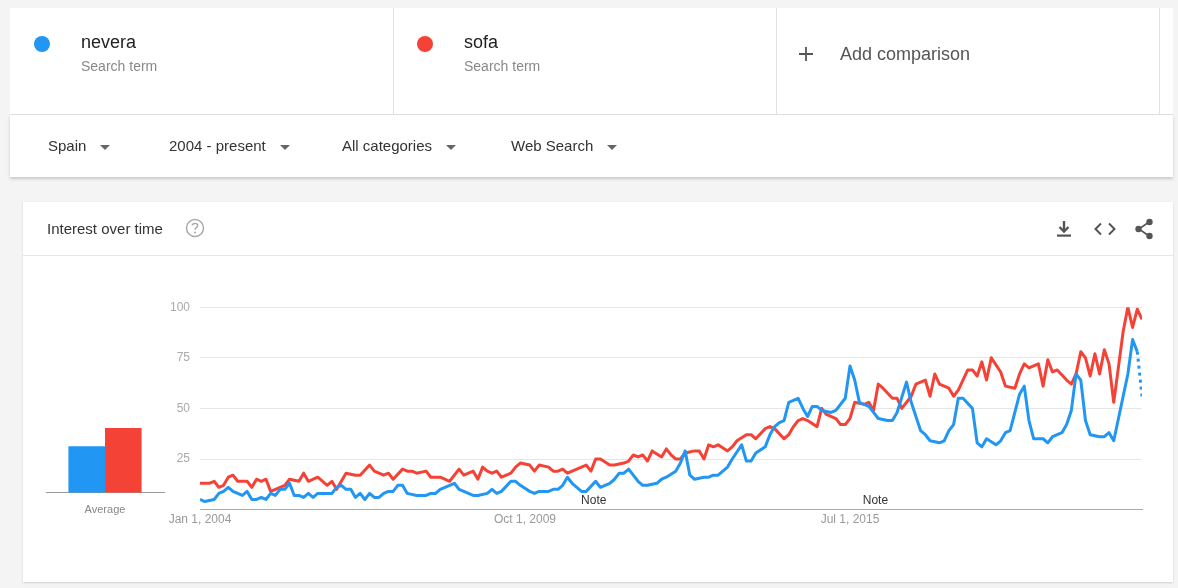 The height and width of the screenshot is (588, 1178). Describe the element at coordinates (525, 519) in the screenshot. I see `x-tick-label: Oct 1, 2009` at that location.